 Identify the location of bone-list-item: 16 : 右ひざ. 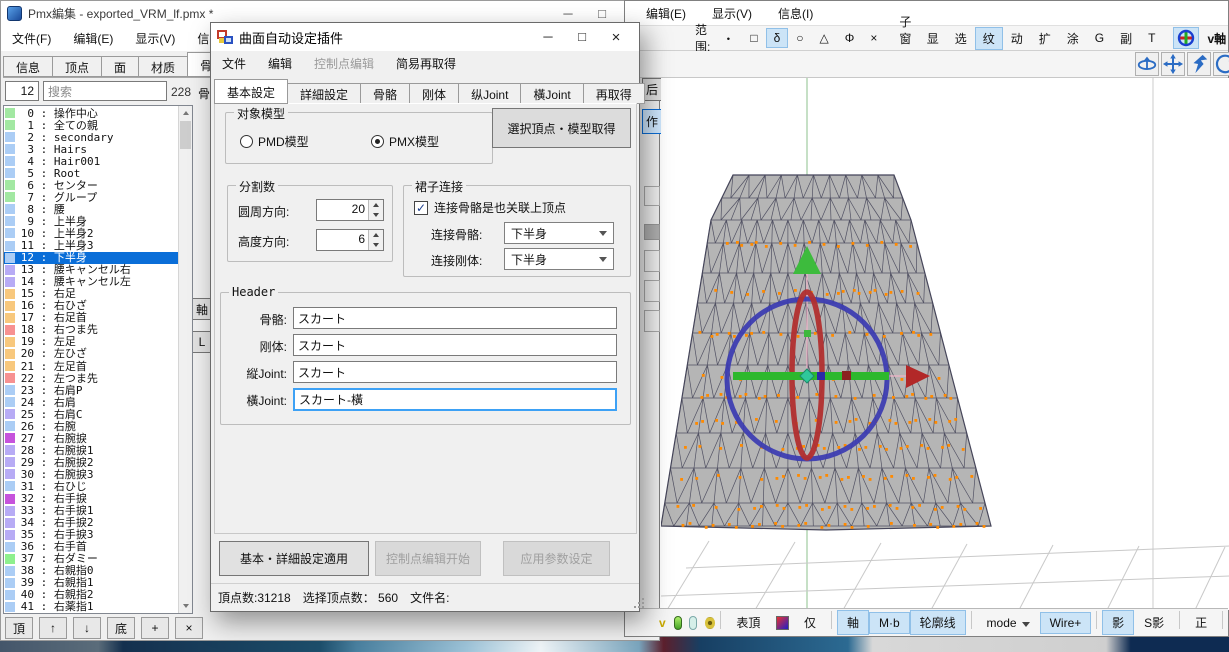
(91, 306).